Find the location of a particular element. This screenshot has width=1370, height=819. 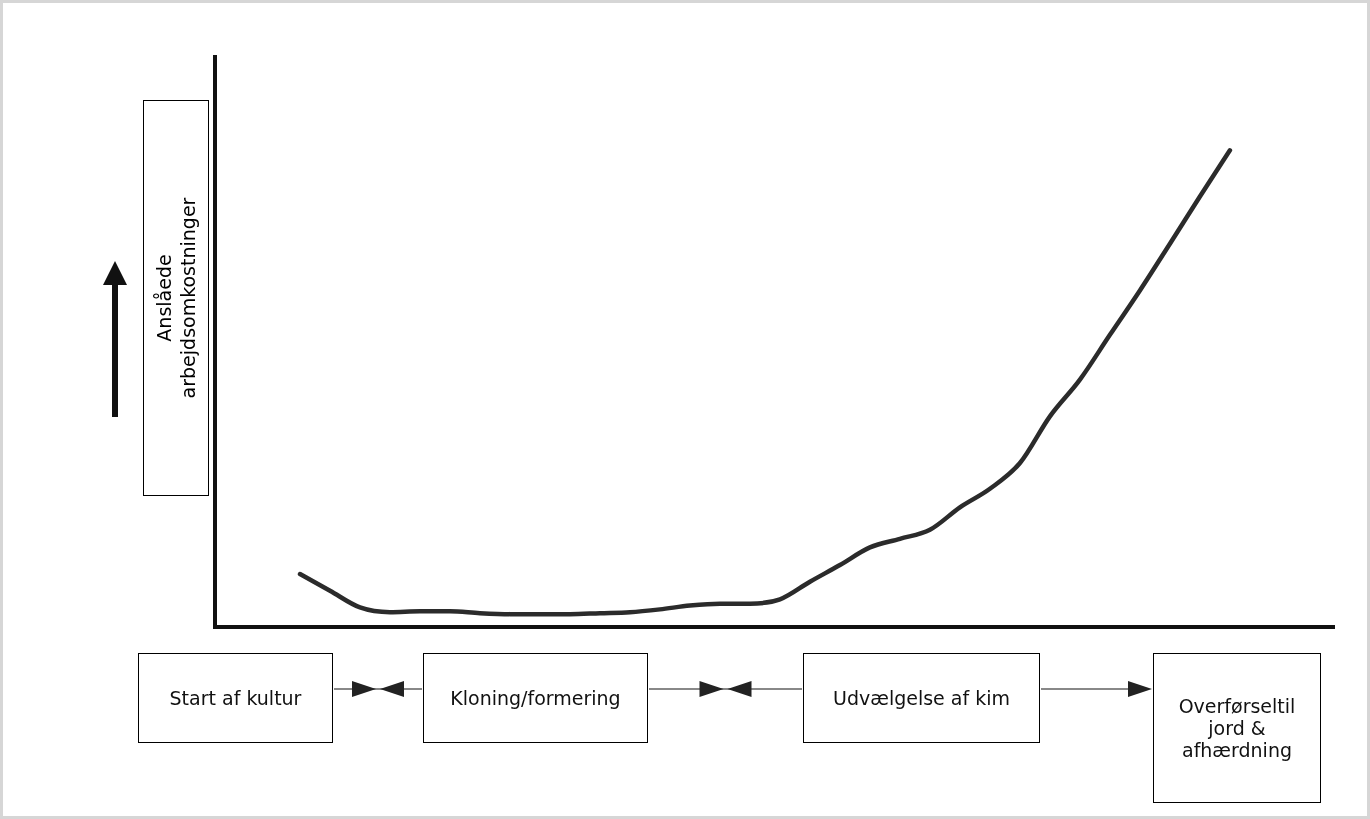

text: Kloning/formering is located at coordinates (535, 698).